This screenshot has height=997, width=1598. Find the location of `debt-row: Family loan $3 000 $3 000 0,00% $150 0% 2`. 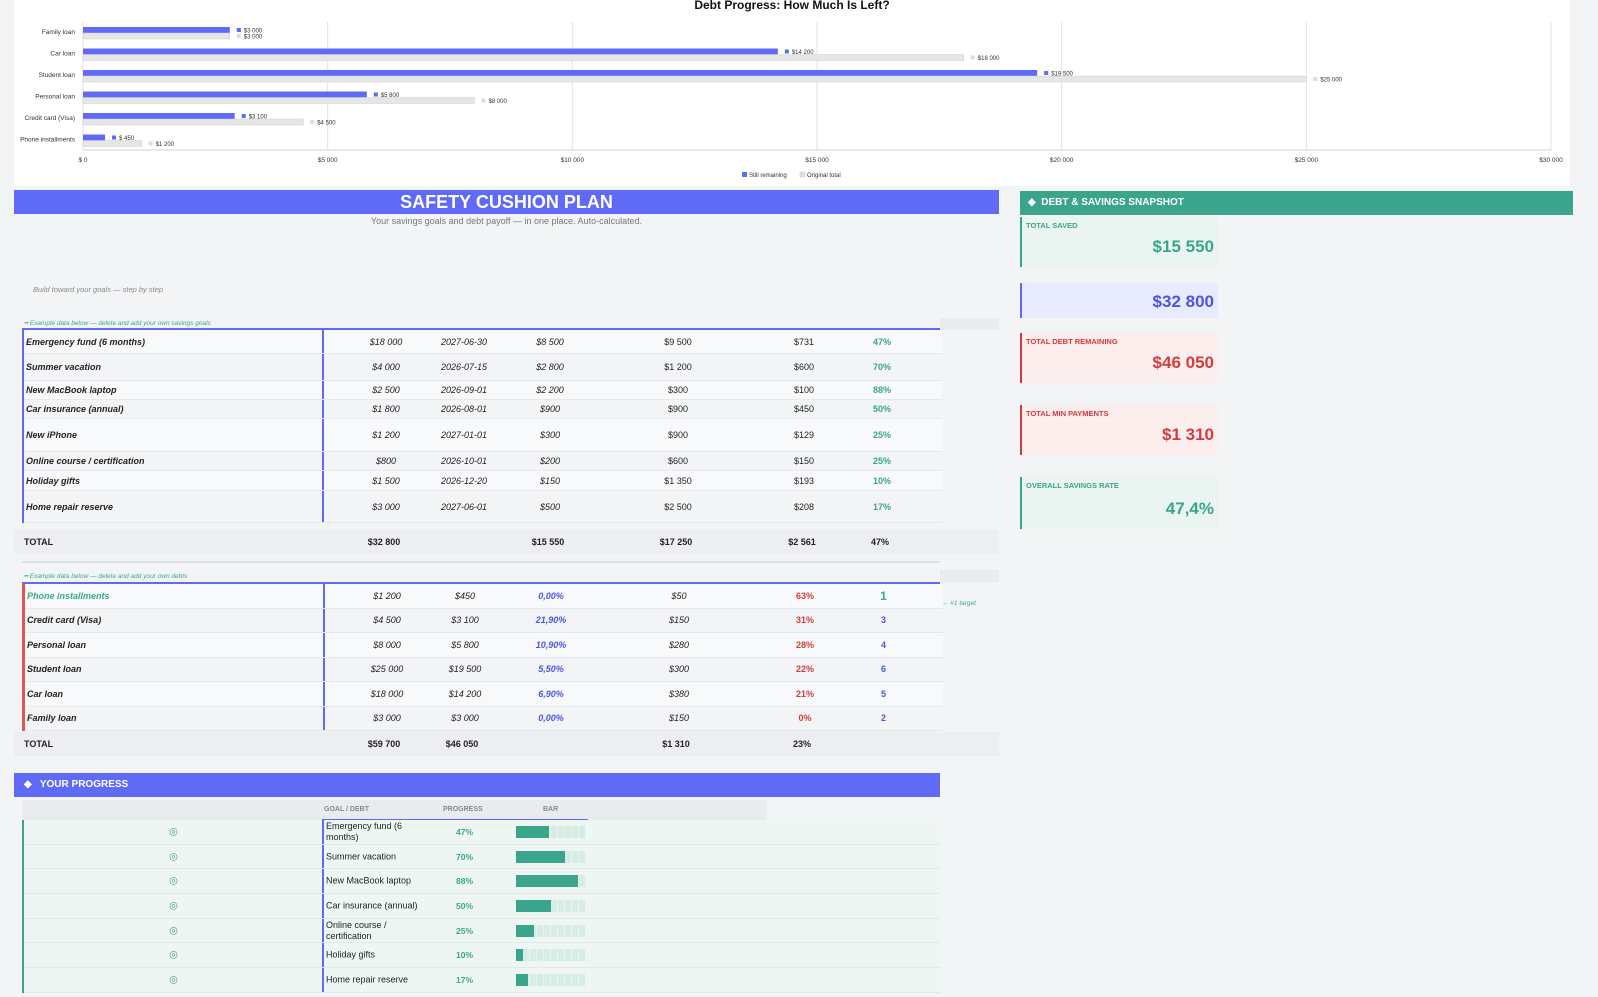

debt-row: Family loan $3 000 $3 000 0,00% $150 0% 2 is located at coordinates (484, 718).